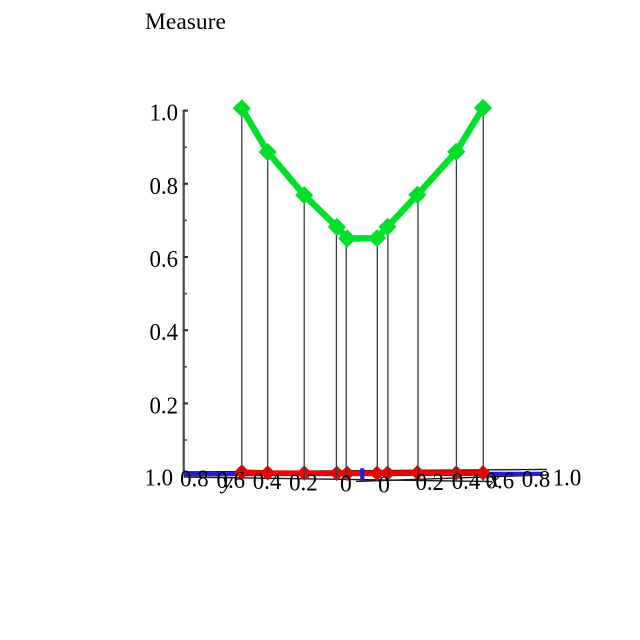  I want to click on svg-text: x, so click(494, 479).